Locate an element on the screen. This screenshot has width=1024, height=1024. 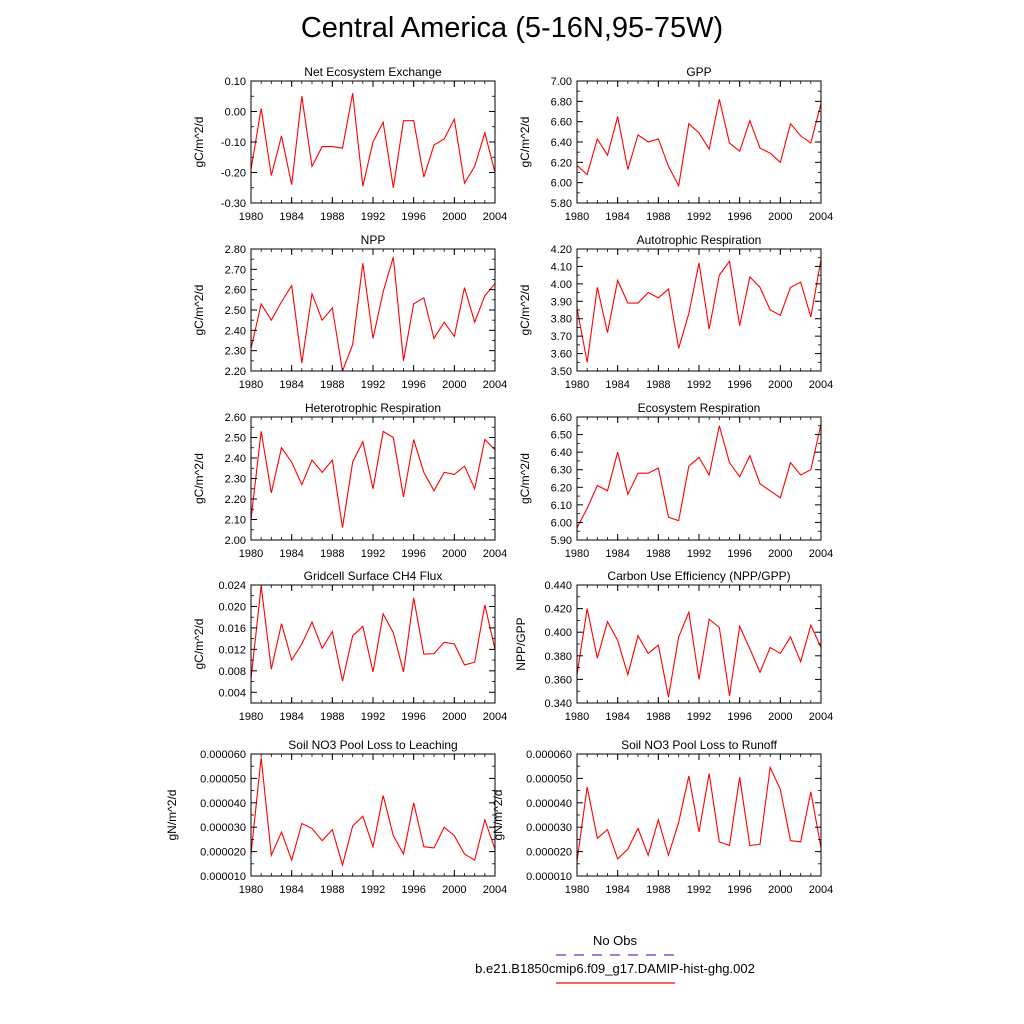
panel-ecosystem-respiration-frame is located at coordinates (699, 478).